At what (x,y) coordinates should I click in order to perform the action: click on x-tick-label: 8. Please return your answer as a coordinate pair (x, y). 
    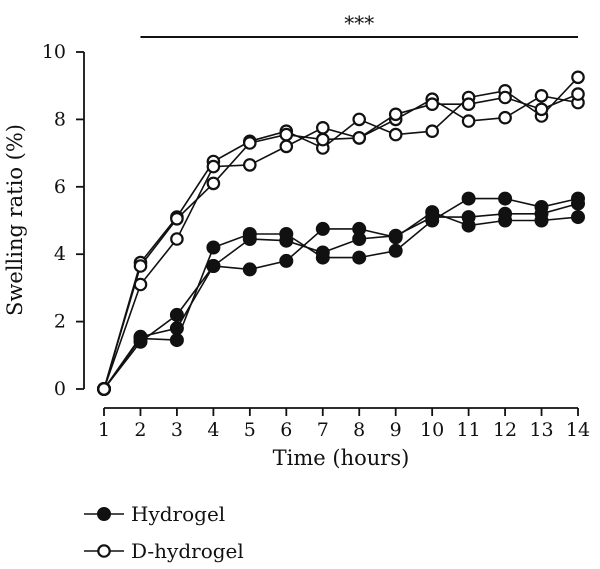
    Looking at the image, I should click on (359, 430).